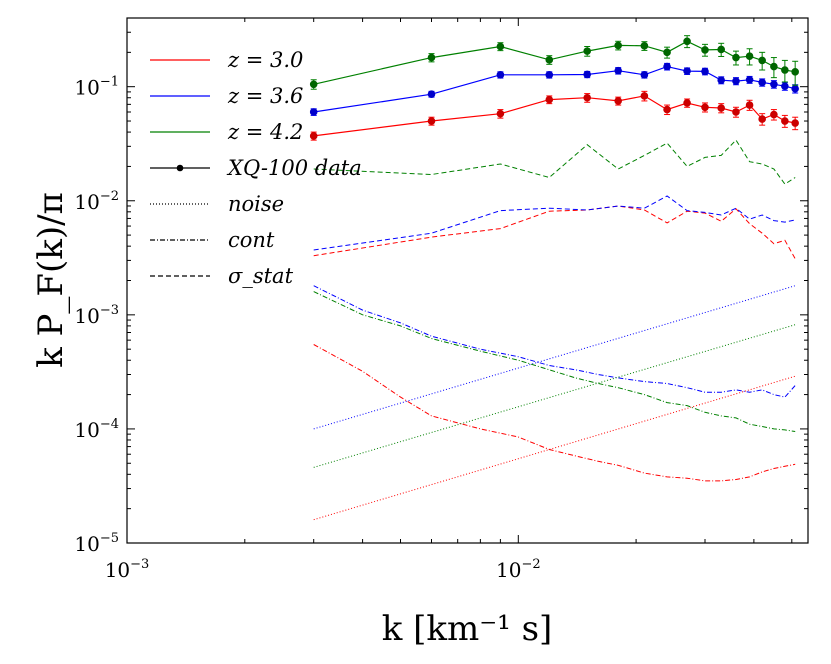 This screenshot has width=831, height=664. What do you see at coordinates (467, 629) in the screenshot?
I see `x-axis-title: k [km⁻¹ s]` at bounding box center [467, 629].